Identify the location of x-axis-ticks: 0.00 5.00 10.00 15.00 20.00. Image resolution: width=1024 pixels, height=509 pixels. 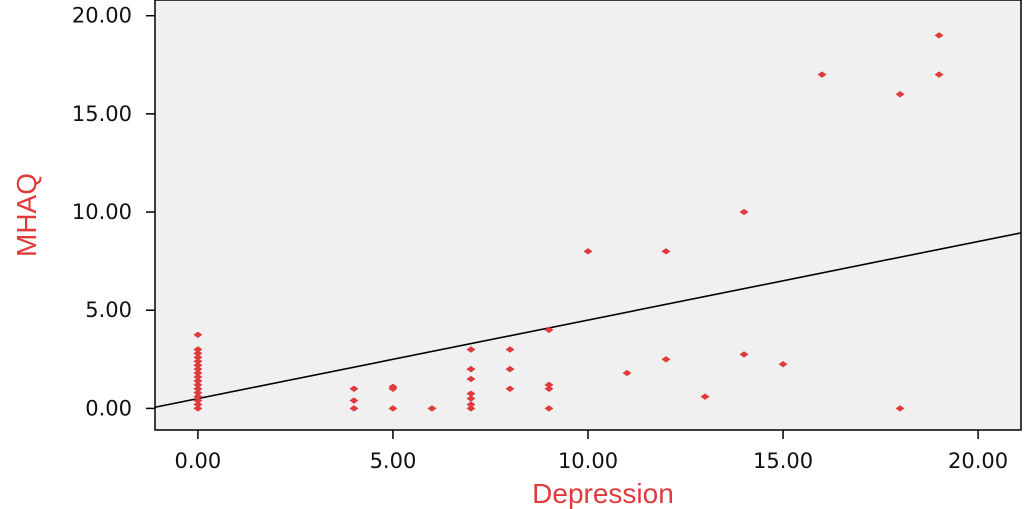
(591, 451).